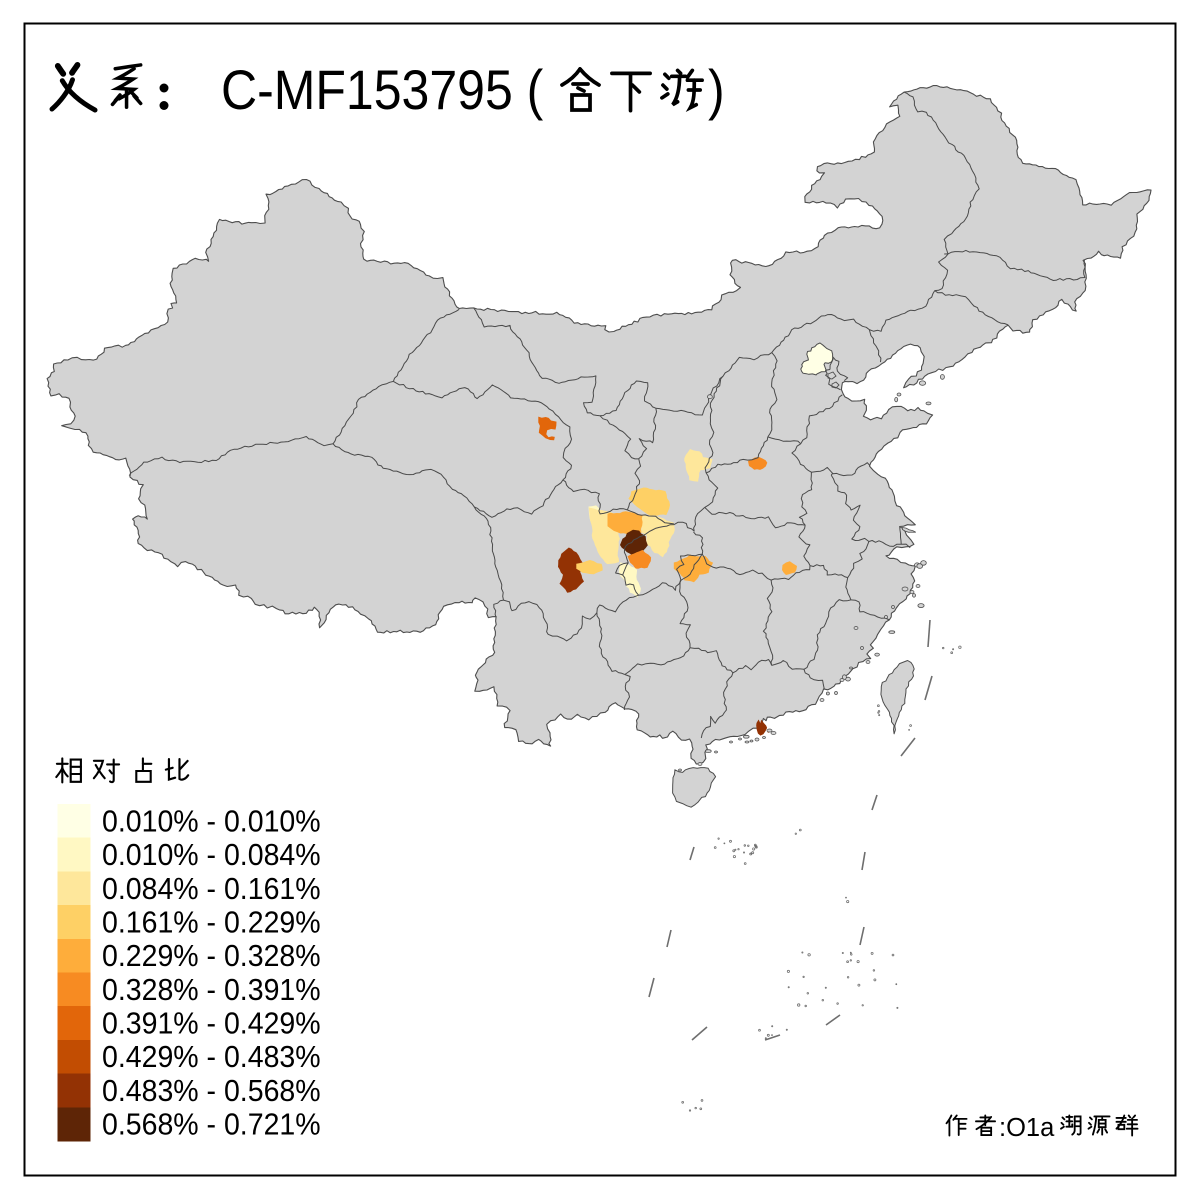 This screenshot has height=1200, width=1200. Describe the element at coordinates (211, 1125) in the screenshot. I see `svg-text: 0.568% - 0.721%` at that location.